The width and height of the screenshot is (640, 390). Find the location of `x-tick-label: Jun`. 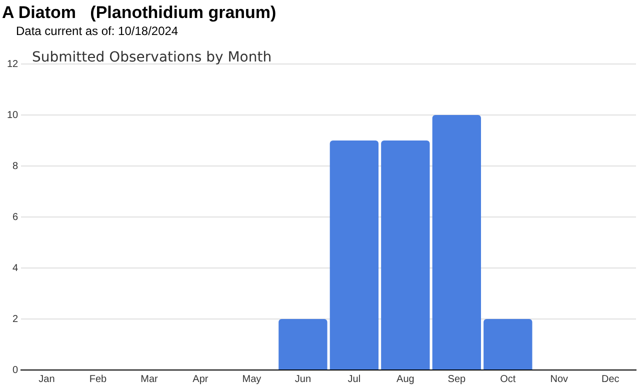

x-tick-label: Jun is located at coordinates (303, 379).